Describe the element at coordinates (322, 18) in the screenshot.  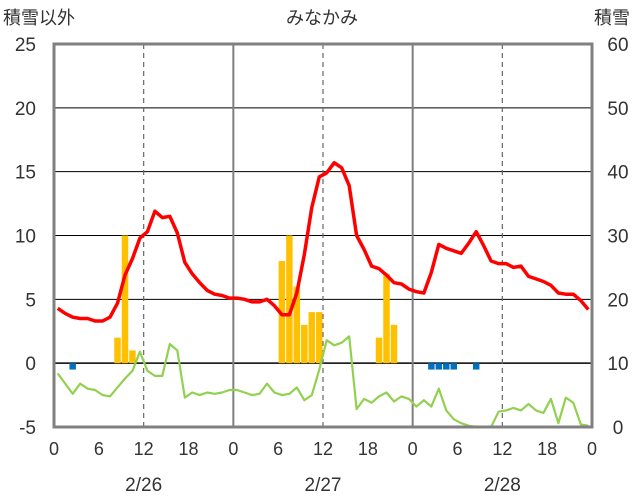
I see `chart-title: みなかみ` at that location.